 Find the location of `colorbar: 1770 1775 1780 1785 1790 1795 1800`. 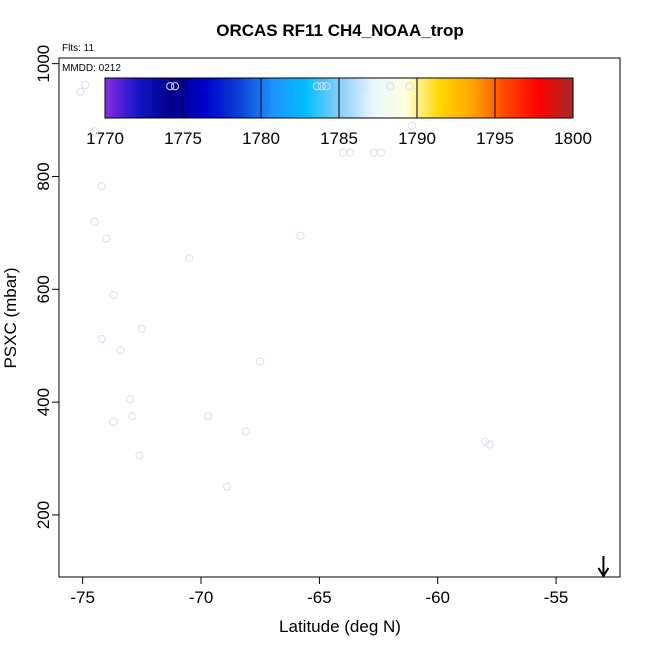

colorbar: 1770 1775 1780 1785 1790 1795 1800 is located at coordinates (339, 112).